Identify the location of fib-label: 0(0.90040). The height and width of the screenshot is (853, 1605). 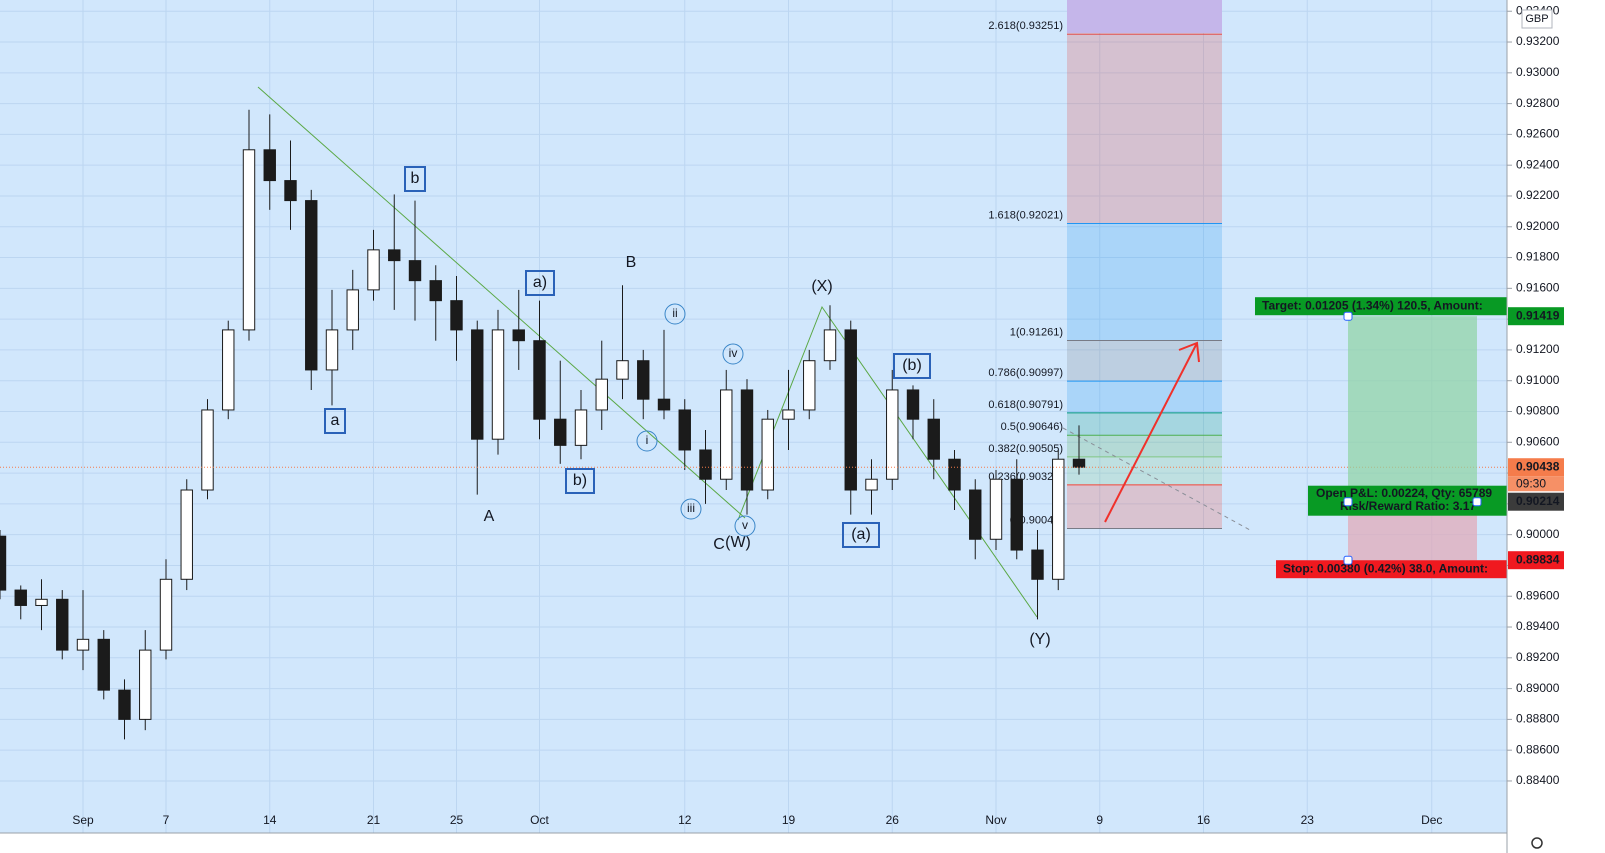
(1036, 520).